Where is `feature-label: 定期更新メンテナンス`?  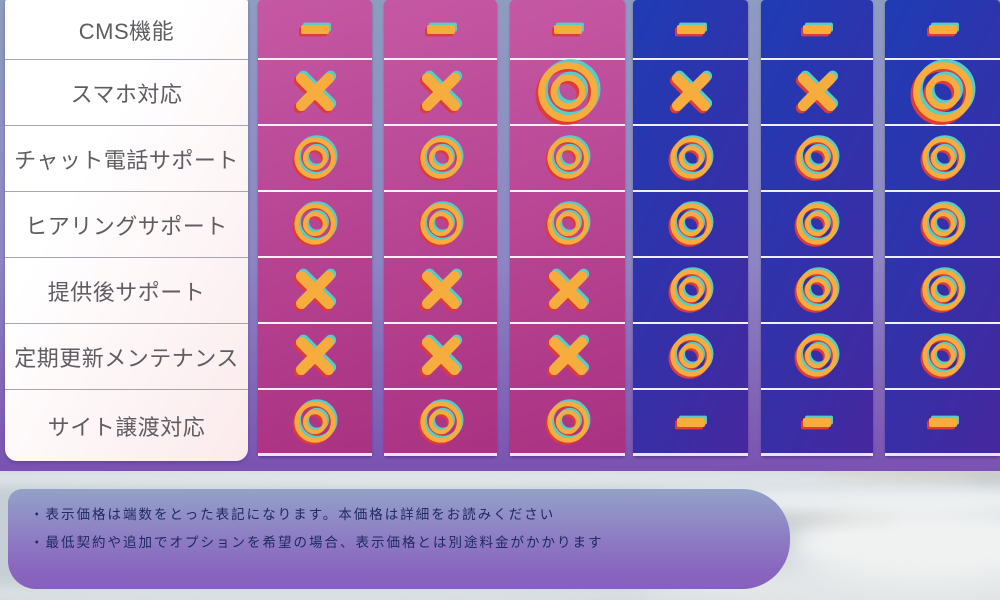
feature-label: 定期更新メンテナンス is located at coordinates (126, 357).